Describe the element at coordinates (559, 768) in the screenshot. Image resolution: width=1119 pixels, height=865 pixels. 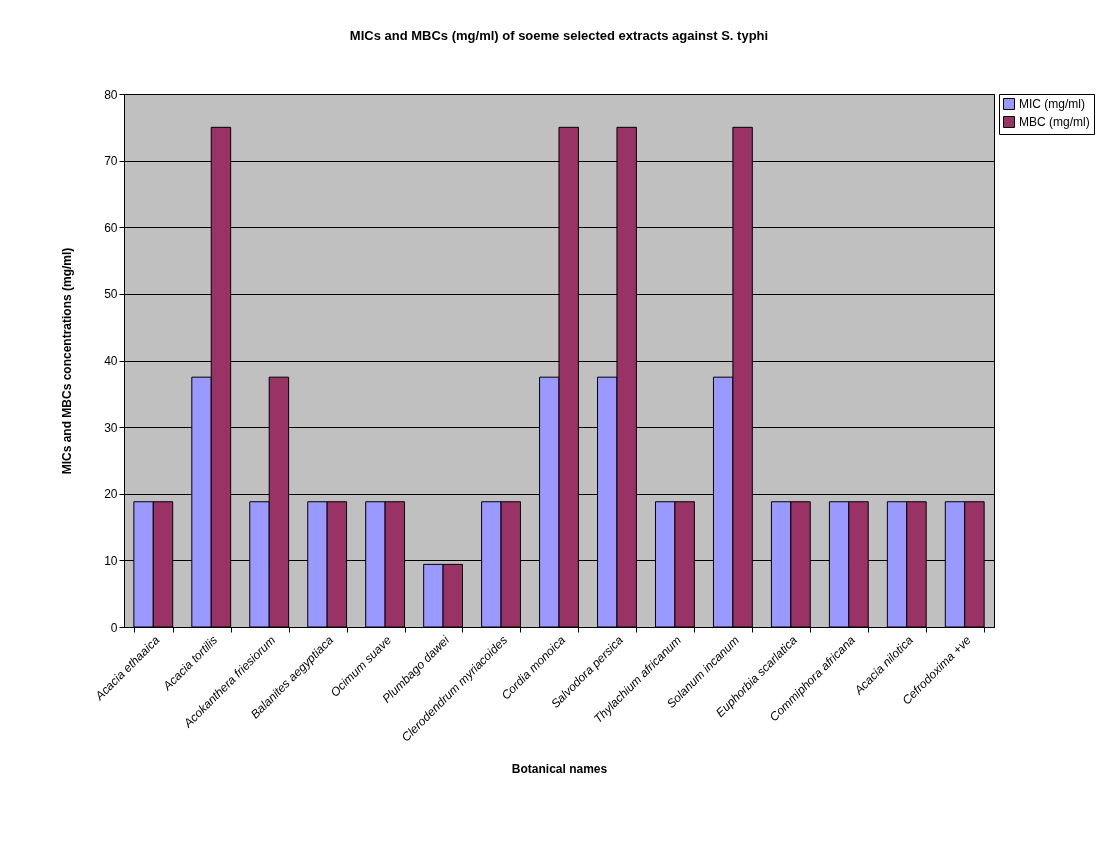
I see `x-axis-title: Botanical names` at that location.